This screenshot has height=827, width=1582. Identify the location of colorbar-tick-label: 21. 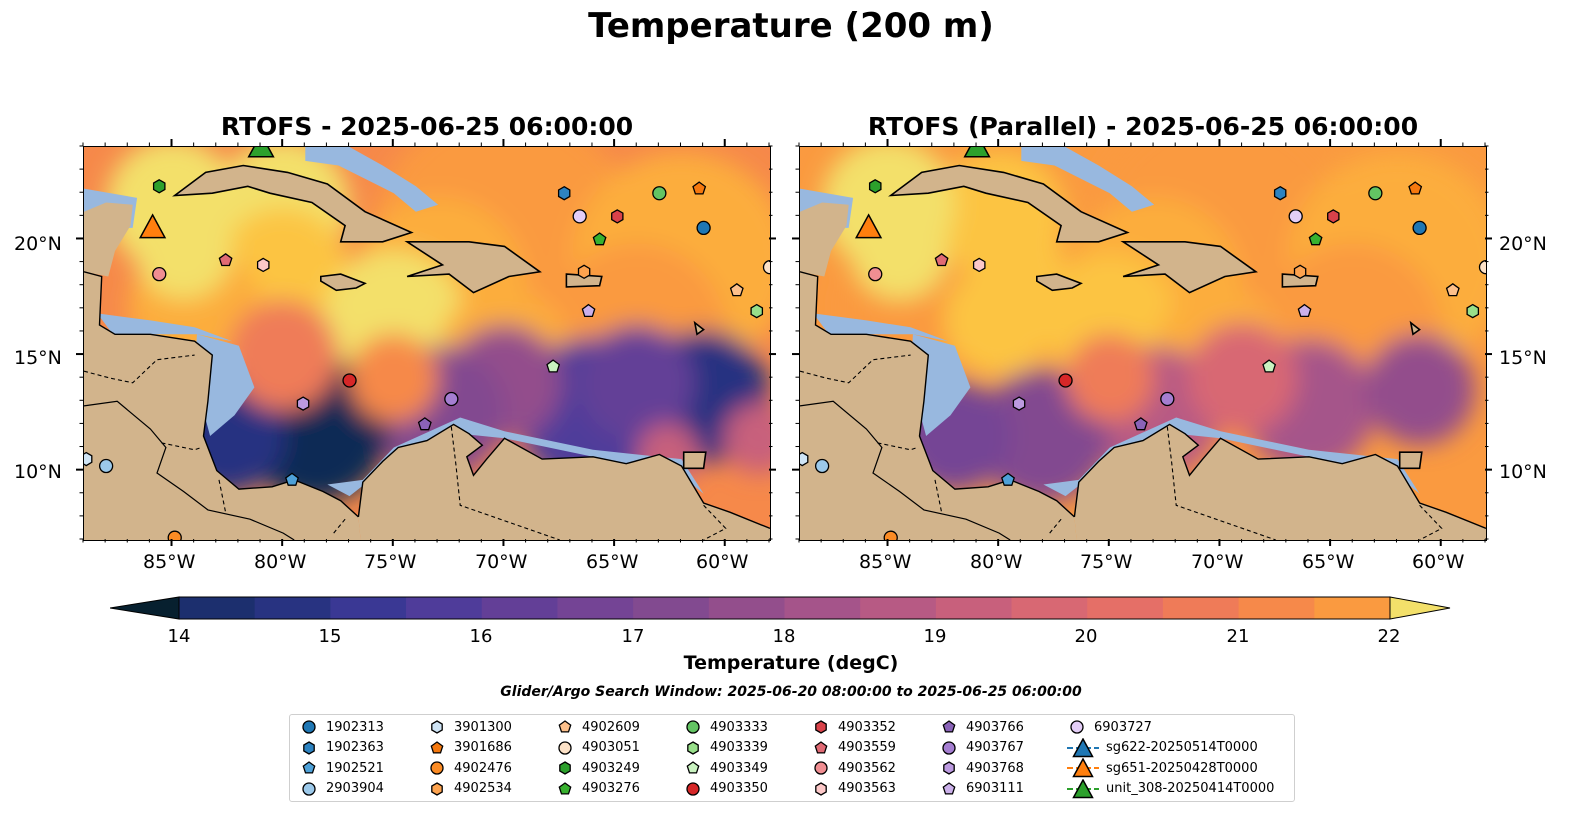
(1238, 636).